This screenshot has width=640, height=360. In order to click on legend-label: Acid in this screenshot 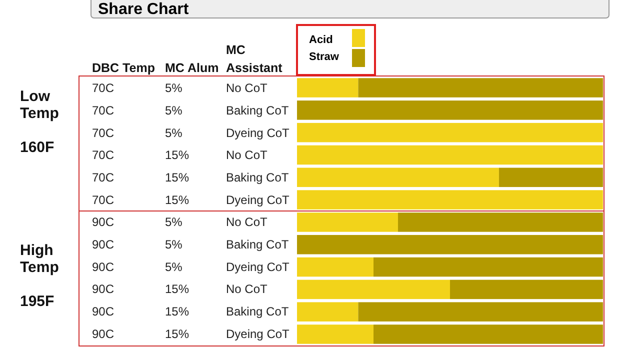, I will do `click(321, 40)`.